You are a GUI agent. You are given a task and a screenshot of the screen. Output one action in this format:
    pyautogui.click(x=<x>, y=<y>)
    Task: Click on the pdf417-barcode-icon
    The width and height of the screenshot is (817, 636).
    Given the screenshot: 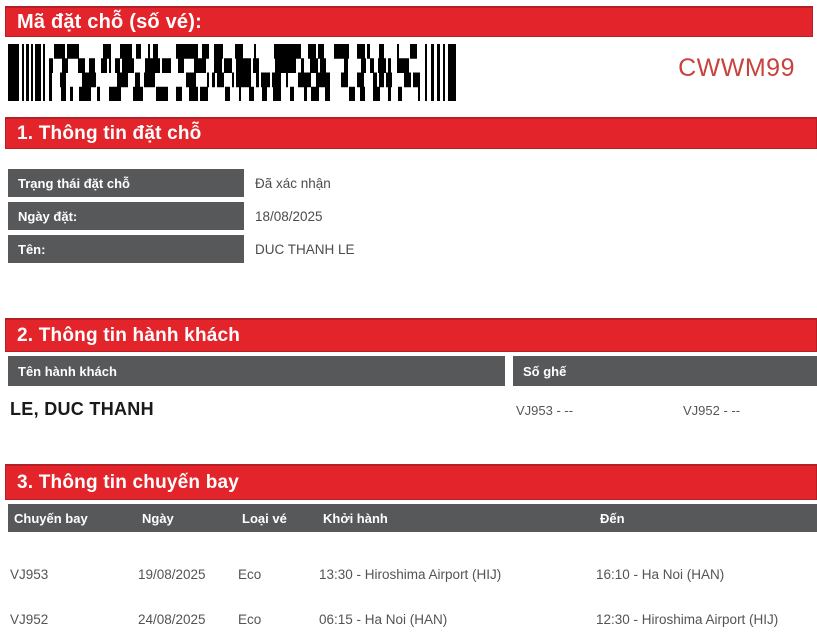 What is the action you would take?
    pyautogui.click(x=232, y=73)
    